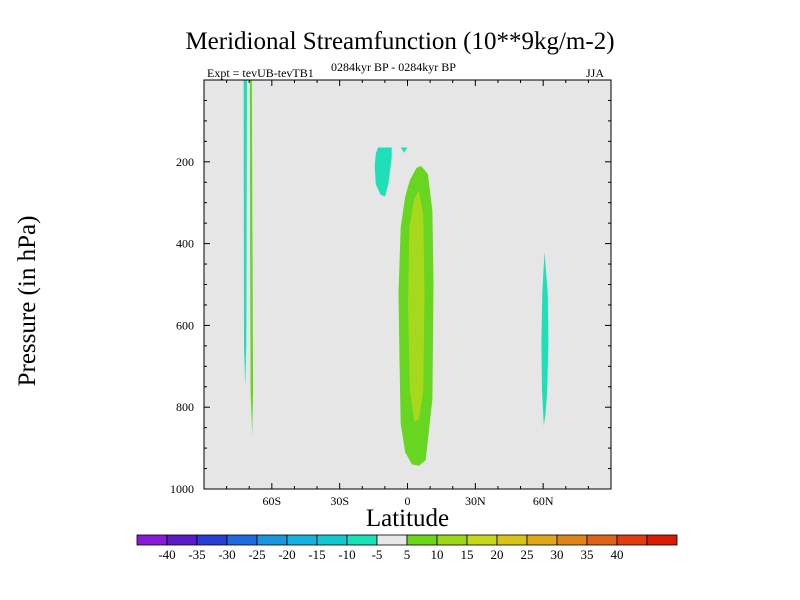  Describe the element at coordinates (383, 172) in the screenshot. I see `contour-upper-negative-cell` at that location.